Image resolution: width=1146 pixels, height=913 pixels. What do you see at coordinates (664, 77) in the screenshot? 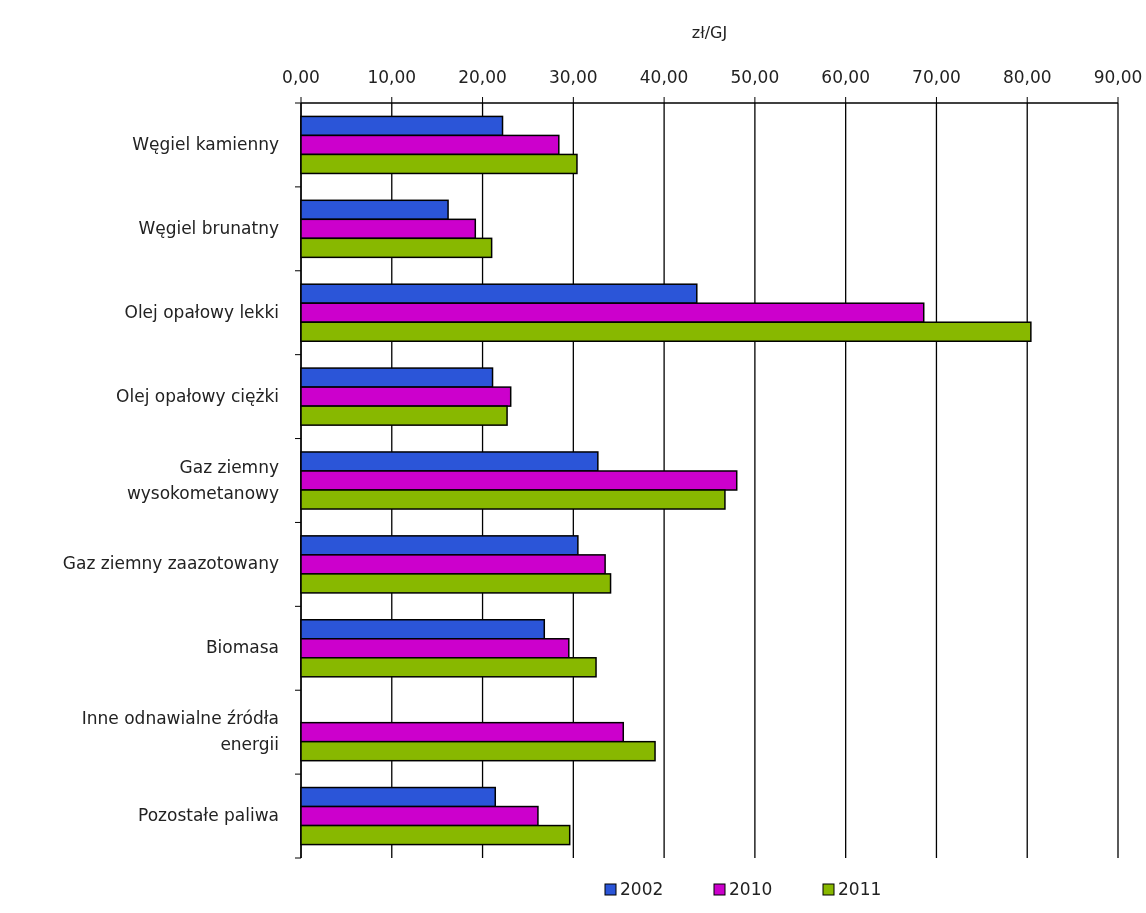
I see `x-tick-label: 40,00` at bounding box center [664, 77].